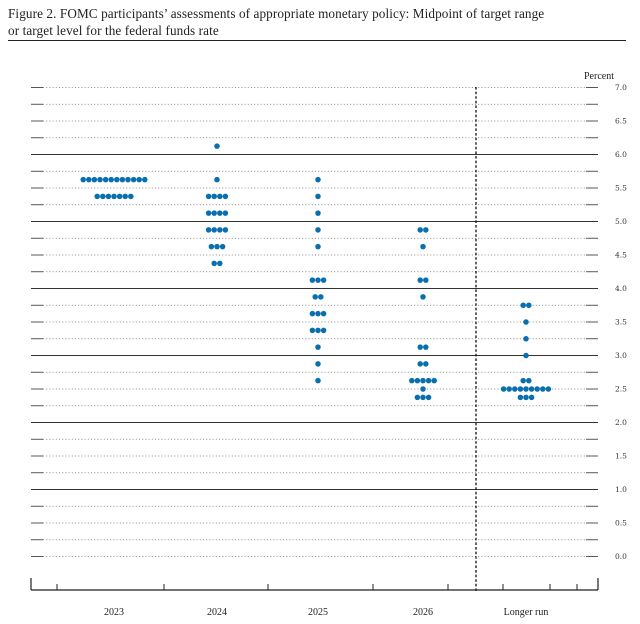  Describe the element at coordinates (317, 40) in the screenshot. I see `title-rule` at that location.